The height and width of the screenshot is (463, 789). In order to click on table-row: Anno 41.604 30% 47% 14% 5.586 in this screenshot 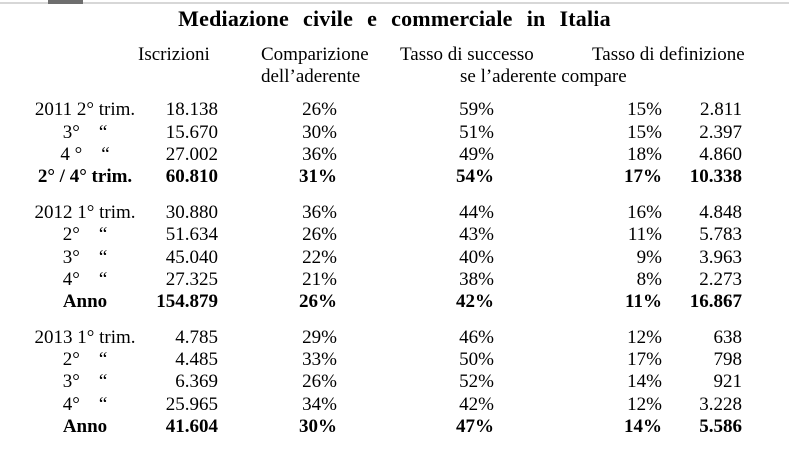, I will do `click(399, 427)`.